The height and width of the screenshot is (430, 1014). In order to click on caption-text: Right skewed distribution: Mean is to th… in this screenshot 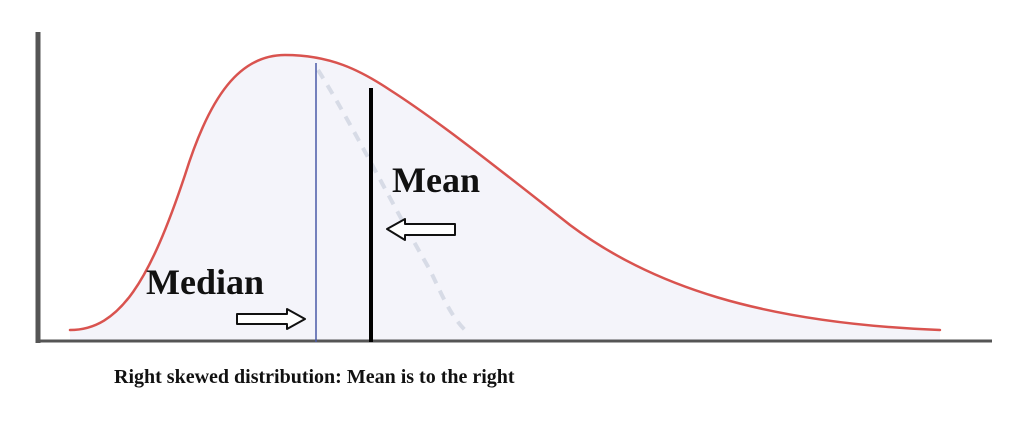, I will do `click(314, 377)`.